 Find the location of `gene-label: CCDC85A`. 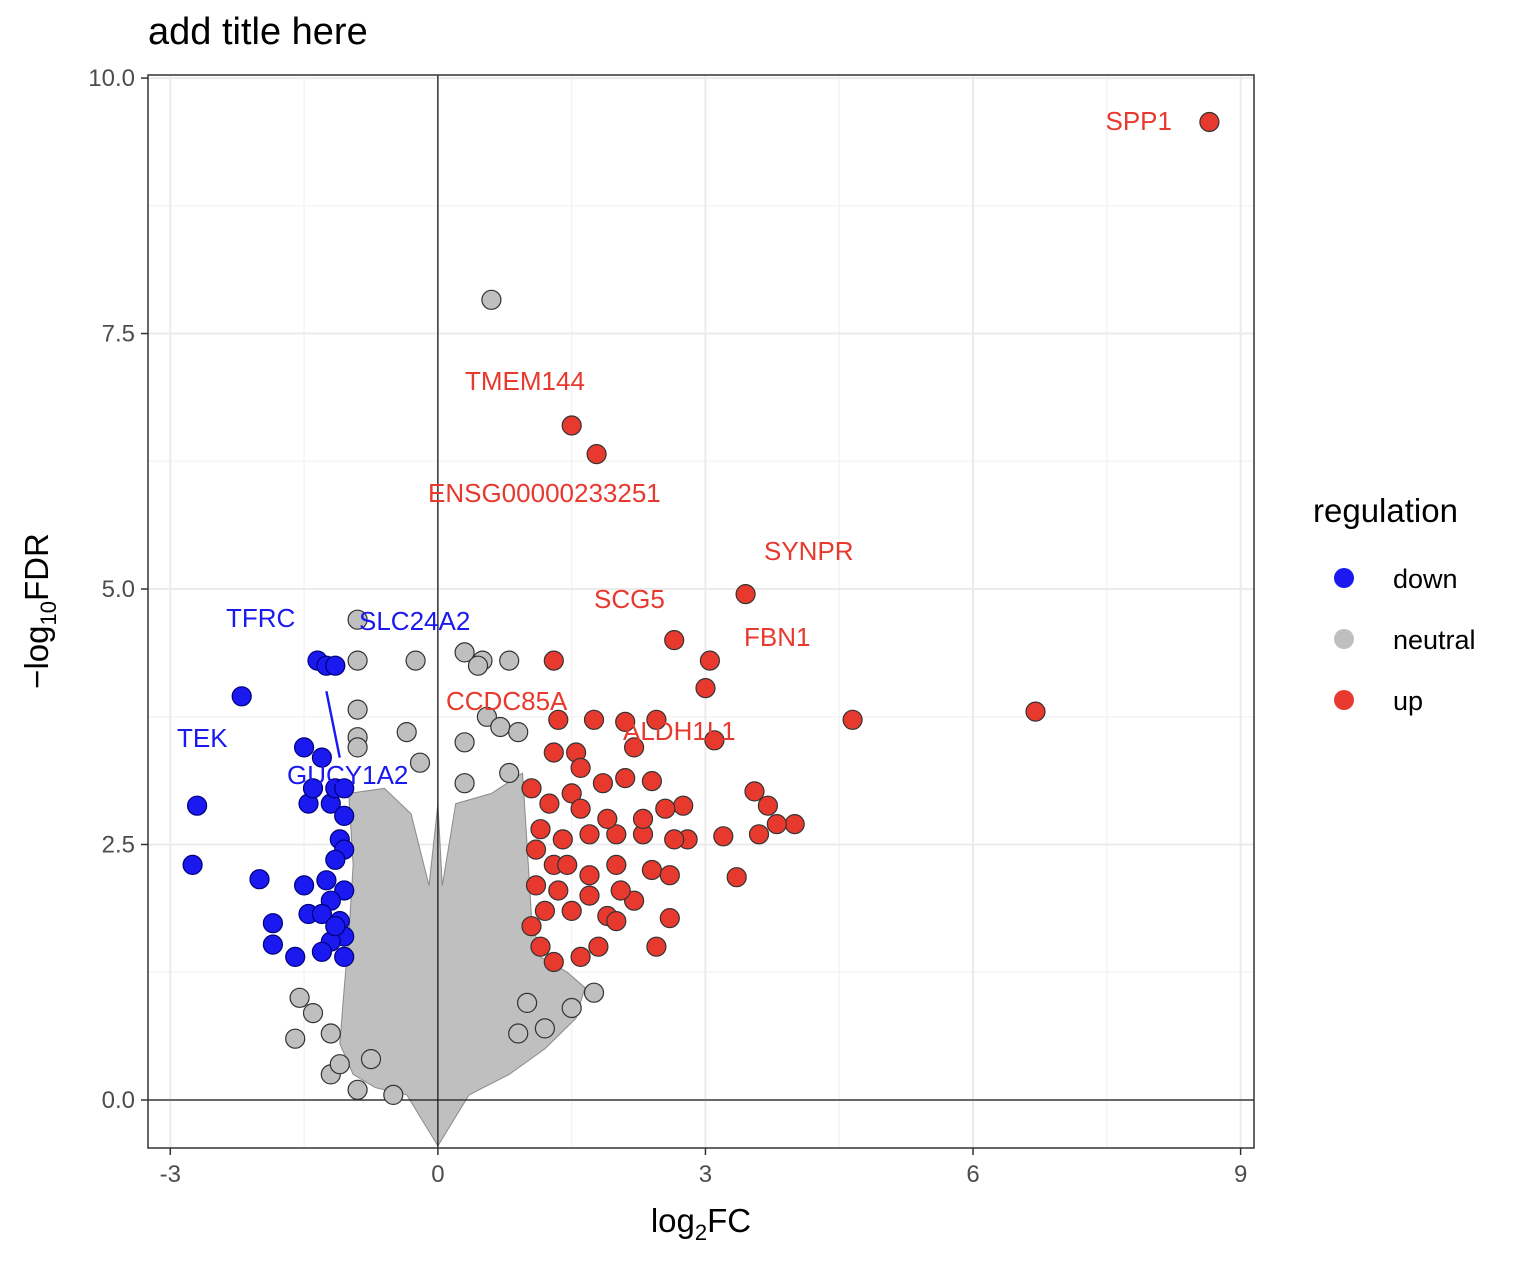

gene-label: CCDC85A is located at coordinates (507, 701).